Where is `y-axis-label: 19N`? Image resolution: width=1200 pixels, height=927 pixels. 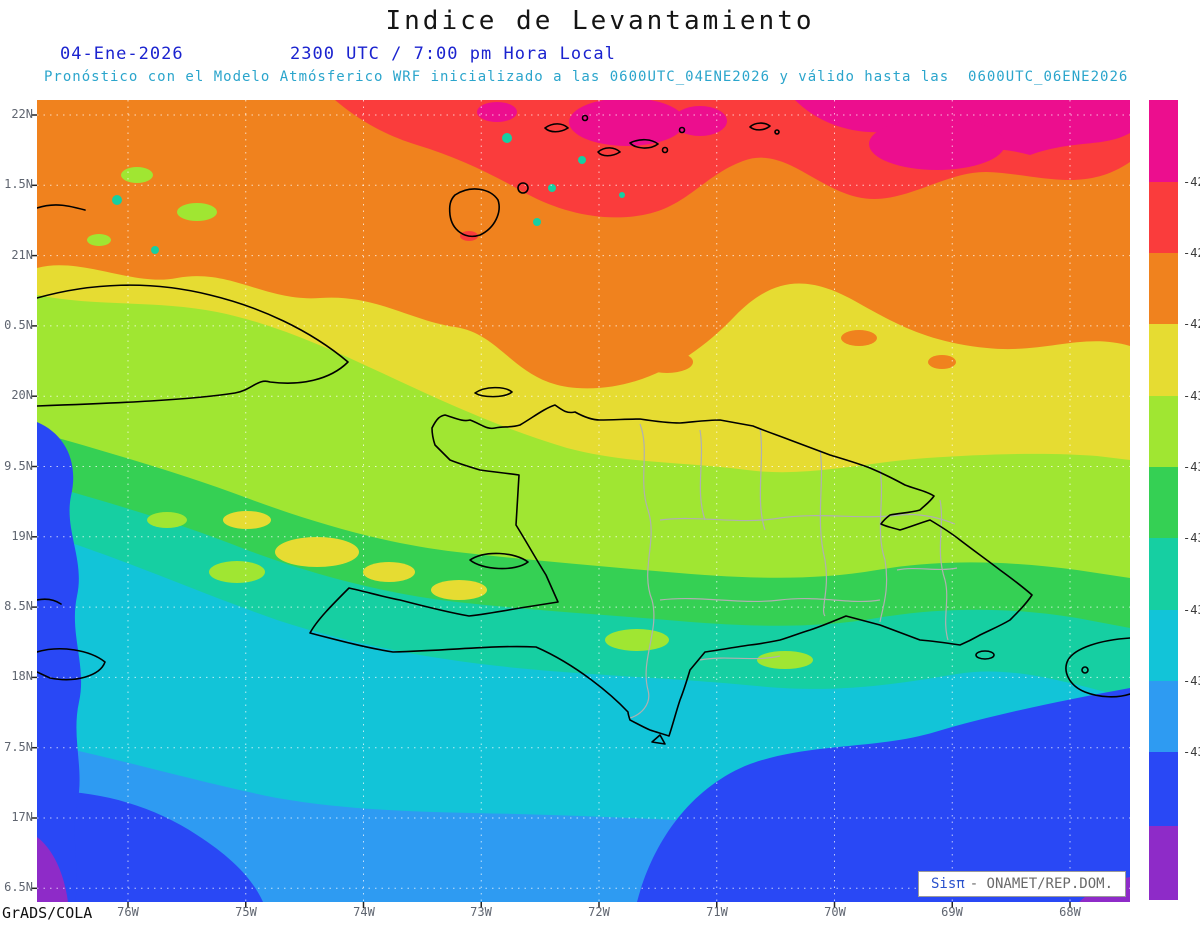
y-axis-label: 19N is located at coordinates (22, 536).